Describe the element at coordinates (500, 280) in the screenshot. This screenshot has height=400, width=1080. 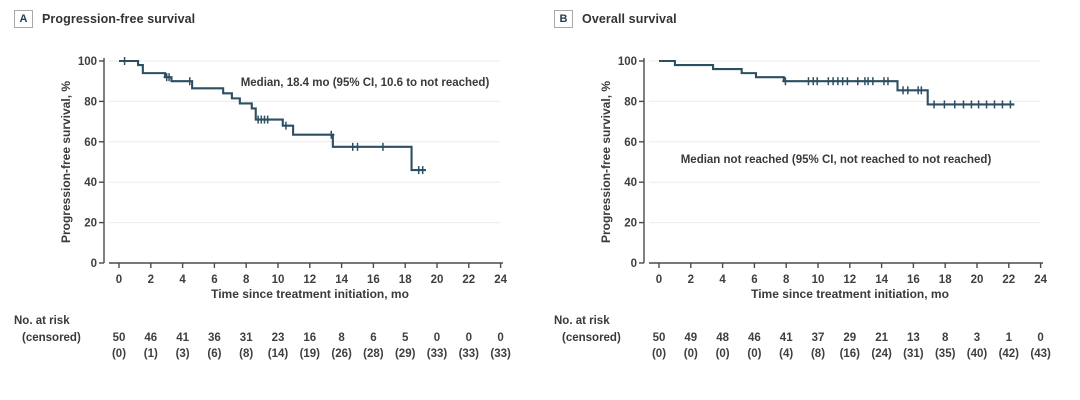
I see `x-tick-label: 24` at that location.